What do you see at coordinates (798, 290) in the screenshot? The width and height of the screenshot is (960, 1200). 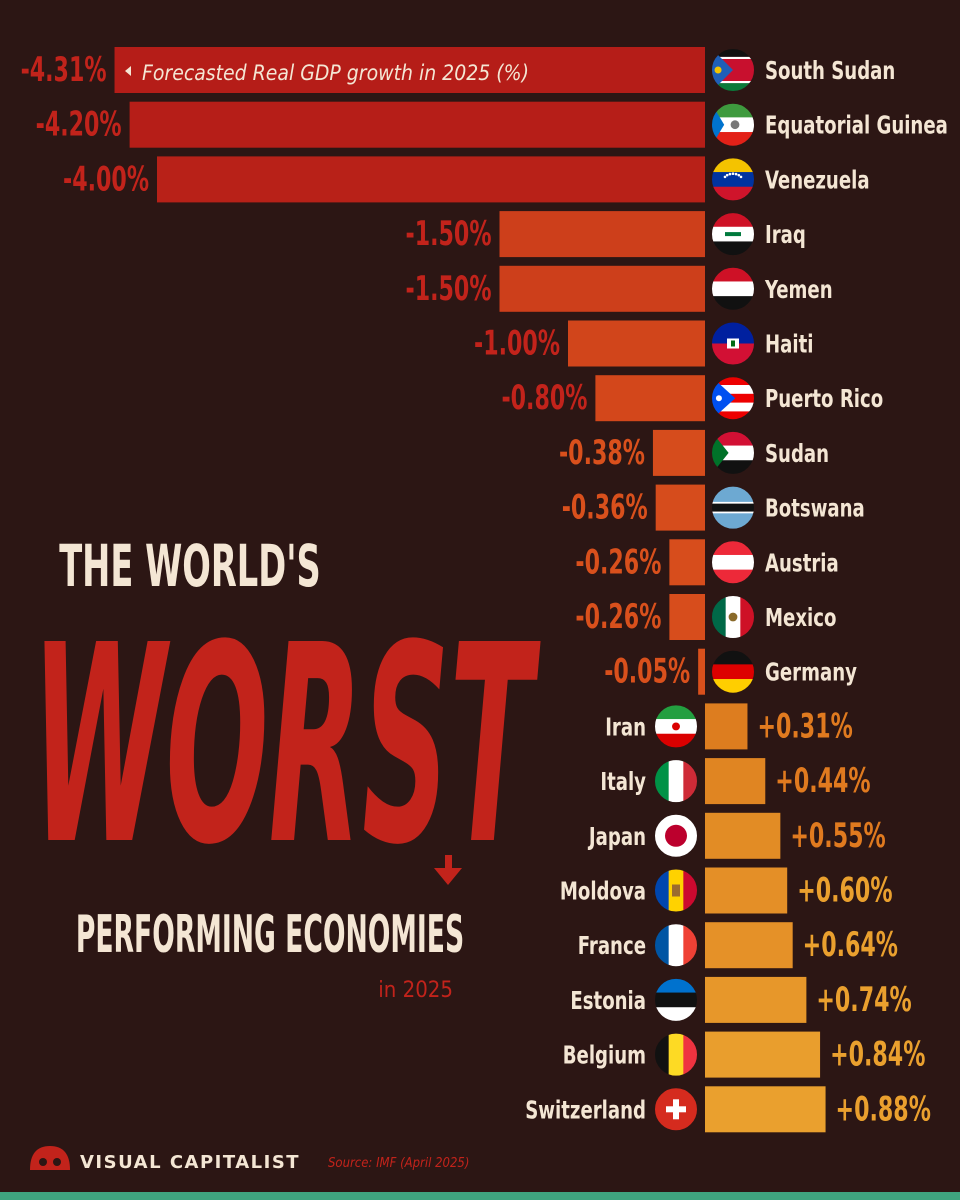 I see `country-label-yemen: Yemen` at bounding box center [798, 290].